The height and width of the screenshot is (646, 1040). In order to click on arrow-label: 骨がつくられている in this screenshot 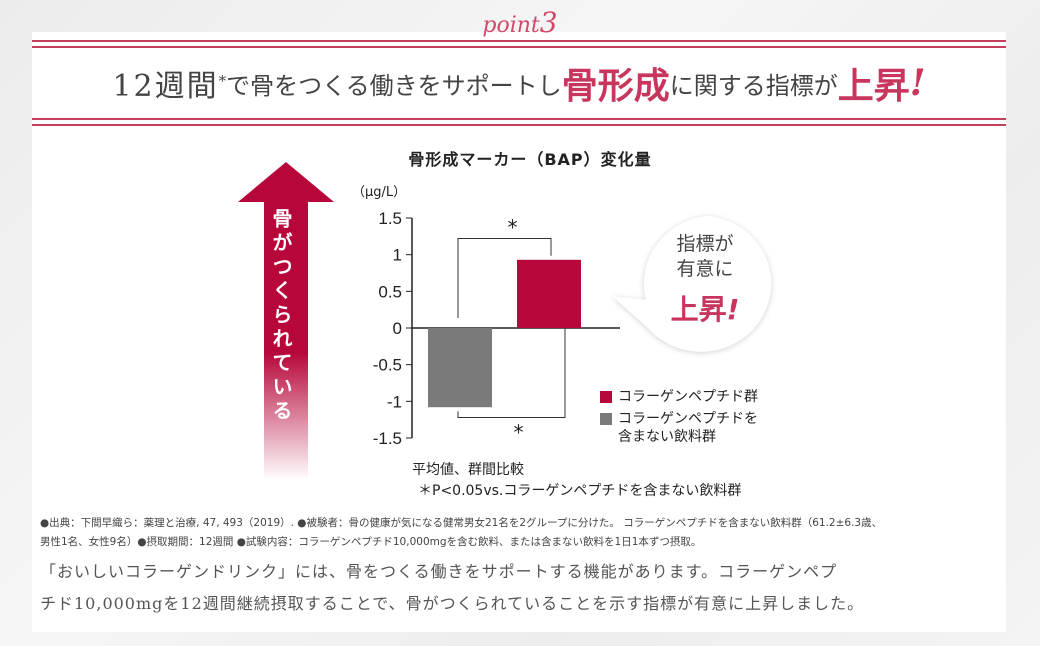, I will do `click(281, 316)`.